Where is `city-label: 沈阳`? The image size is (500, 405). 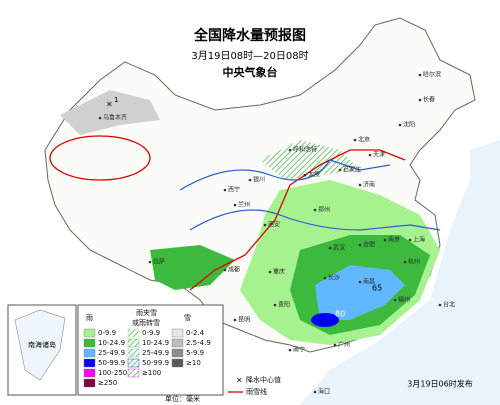 city-label: 沈阳 is located at coordinates (409, 125).